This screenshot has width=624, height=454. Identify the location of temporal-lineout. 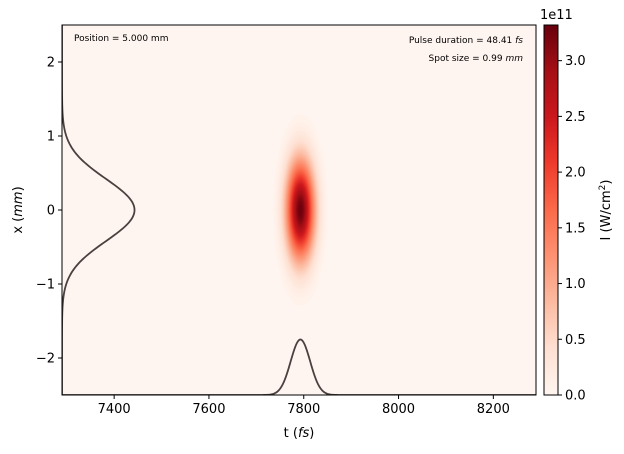
(299, 366).